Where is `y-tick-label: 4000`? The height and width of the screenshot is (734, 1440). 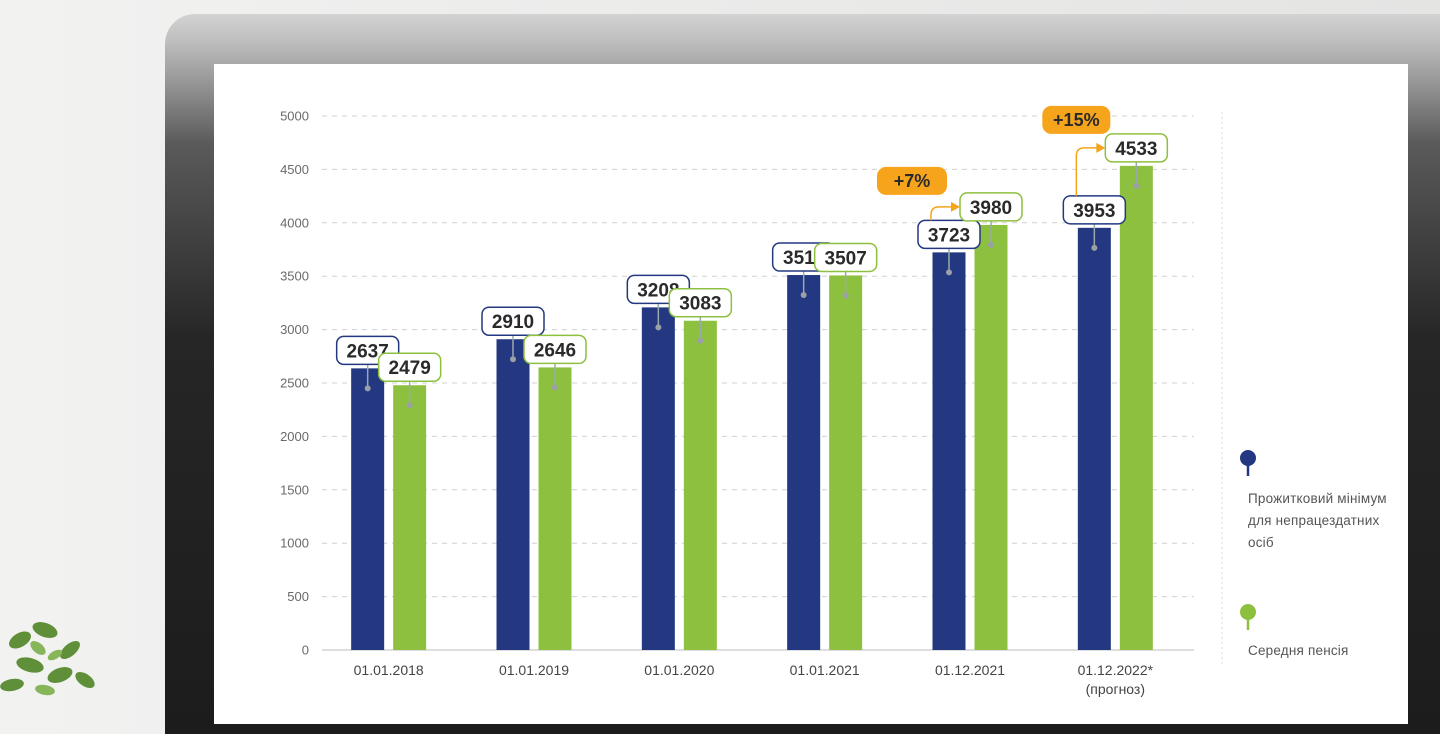
y-tick-label: 4000 is located at coordinates (294, 222).